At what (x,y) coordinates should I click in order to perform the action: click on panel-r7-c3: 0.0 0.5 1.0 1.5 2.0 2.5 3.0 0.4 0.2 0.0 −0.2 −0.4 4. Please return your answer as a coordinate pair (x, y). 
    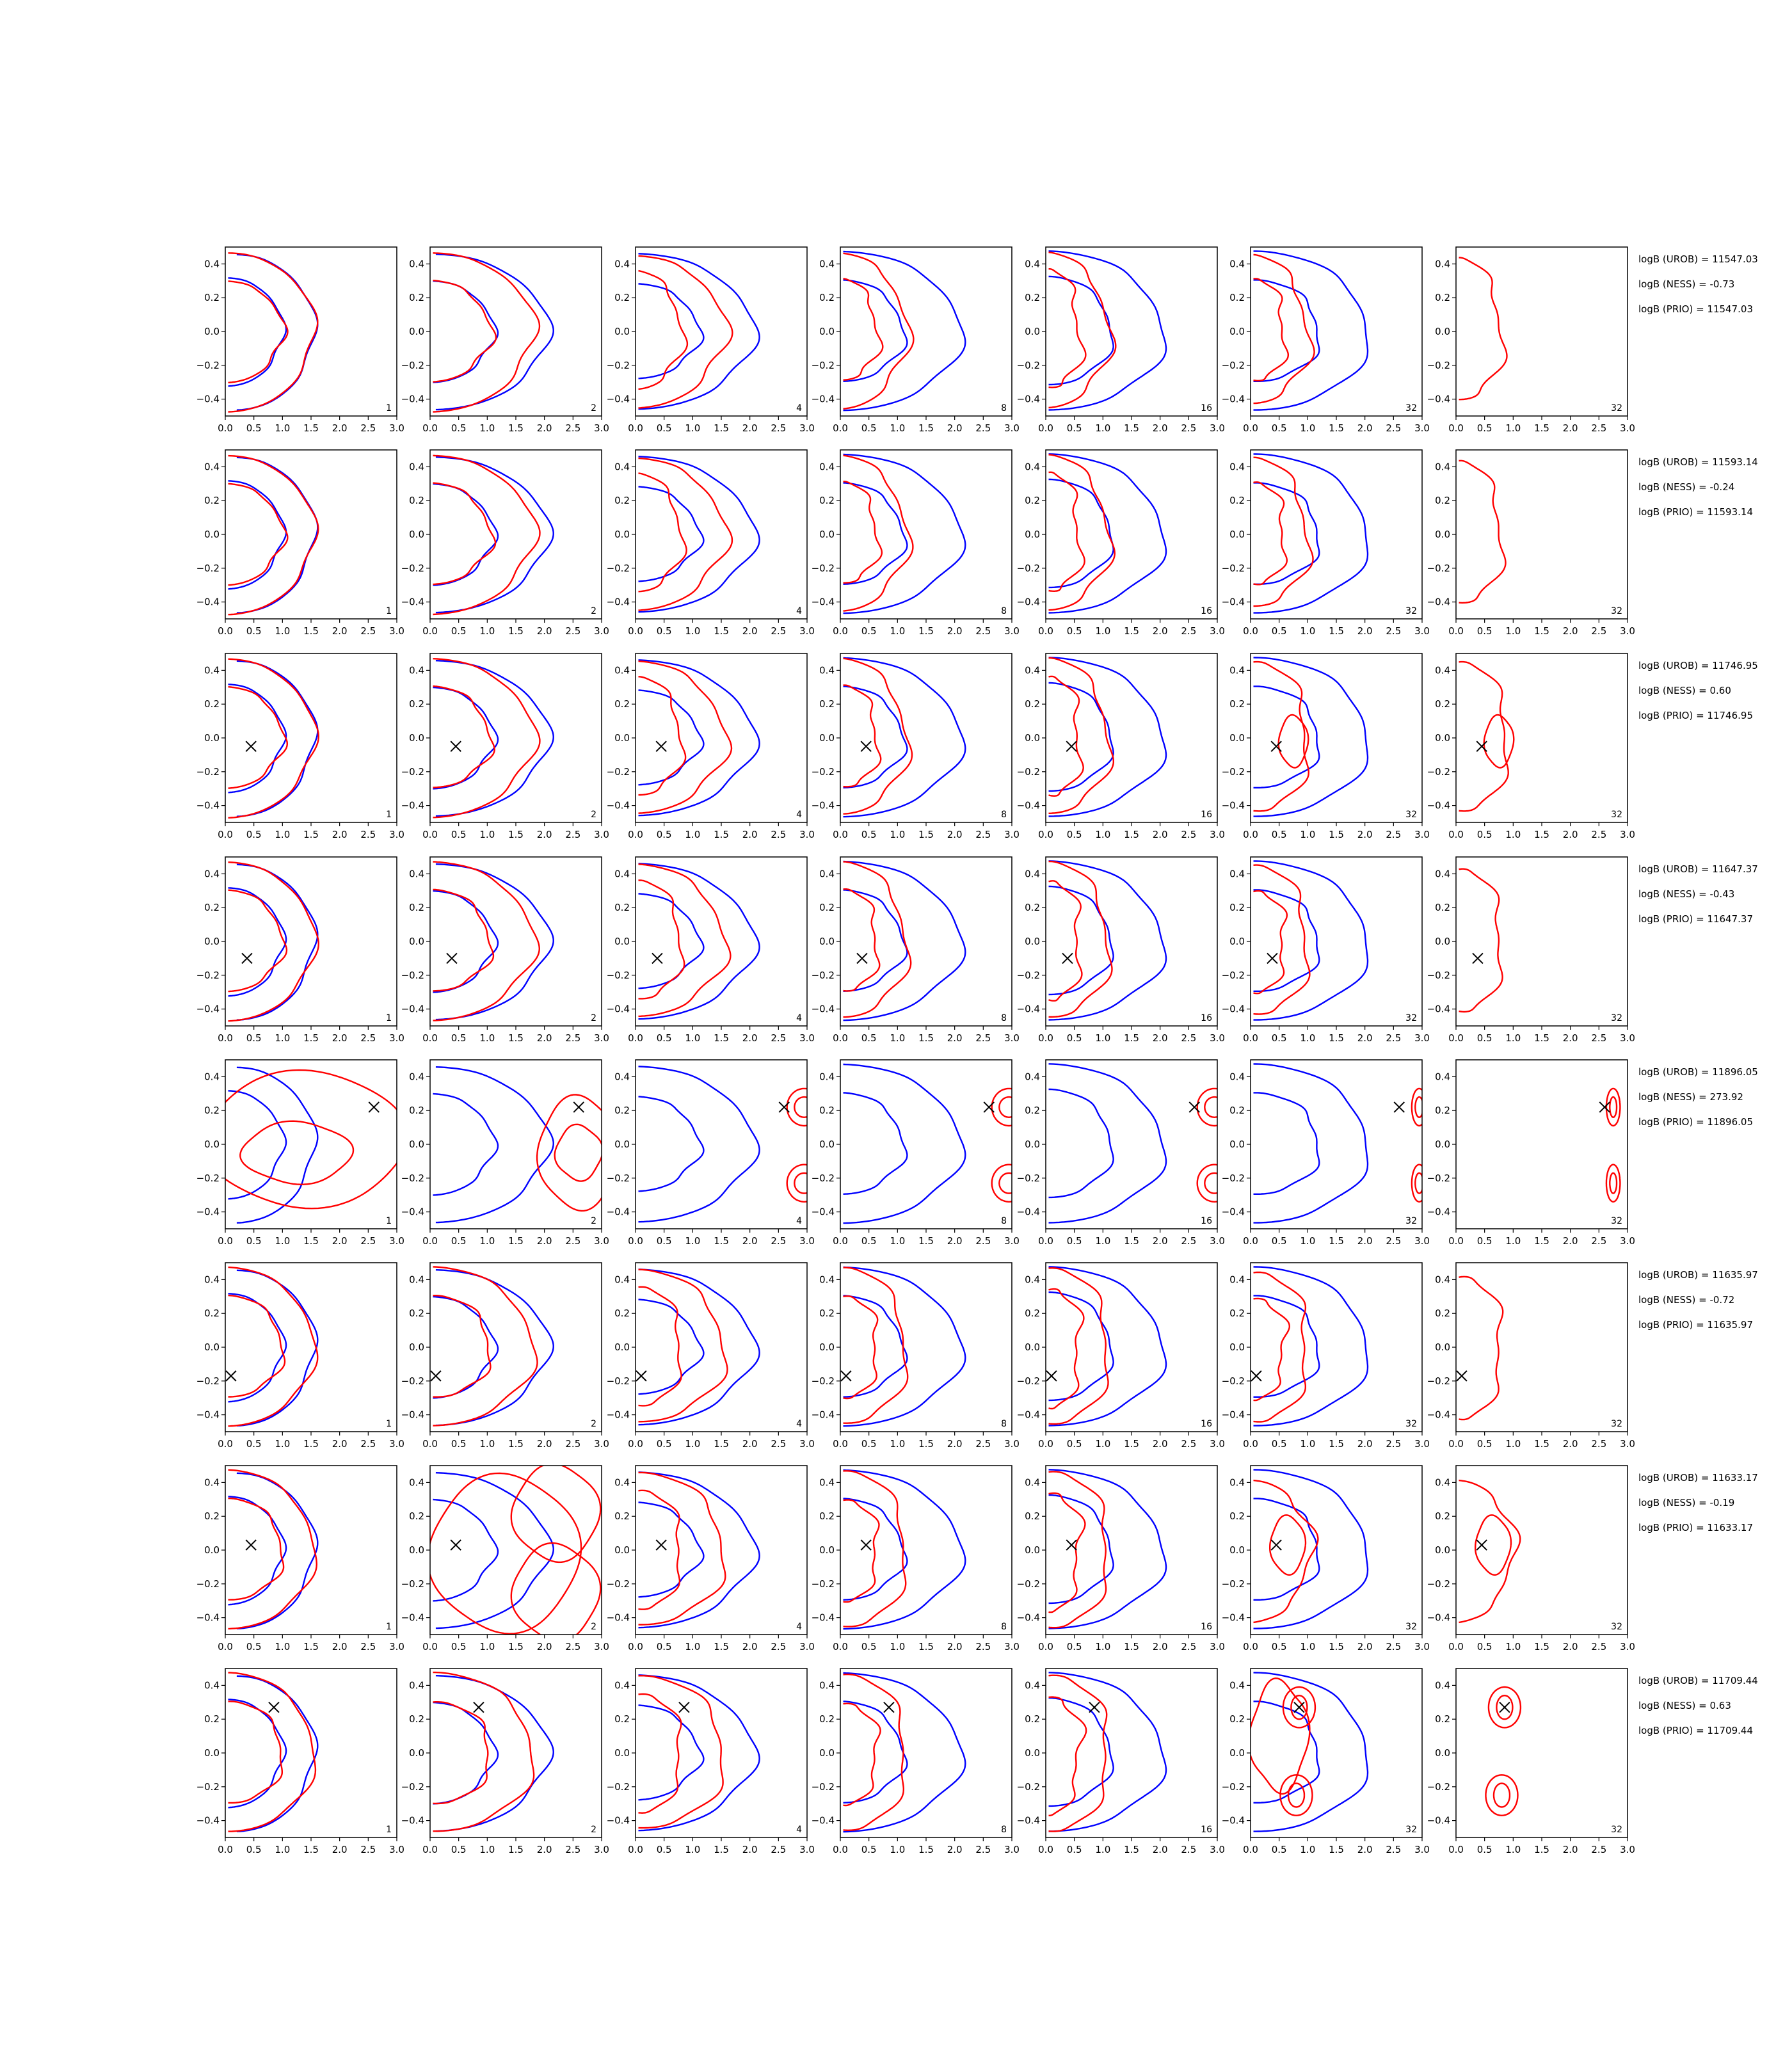
    Looking at the image, I should click on (711, 1558).